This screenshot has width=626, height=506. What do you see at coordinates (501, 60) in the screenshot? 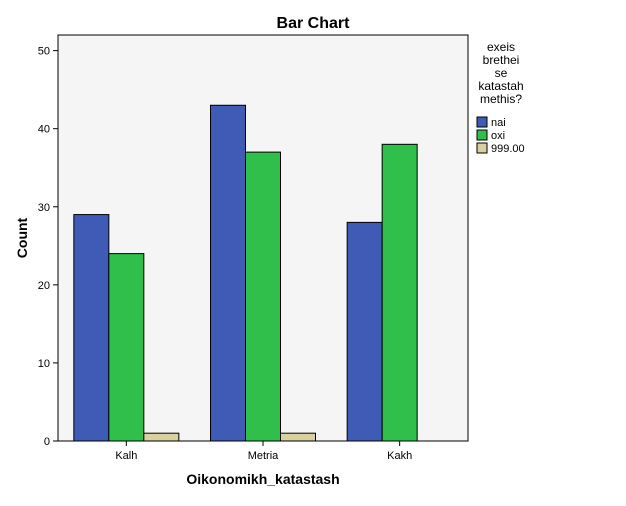
I see `legend-title-line: brethei` at bounding box center [501, 60].